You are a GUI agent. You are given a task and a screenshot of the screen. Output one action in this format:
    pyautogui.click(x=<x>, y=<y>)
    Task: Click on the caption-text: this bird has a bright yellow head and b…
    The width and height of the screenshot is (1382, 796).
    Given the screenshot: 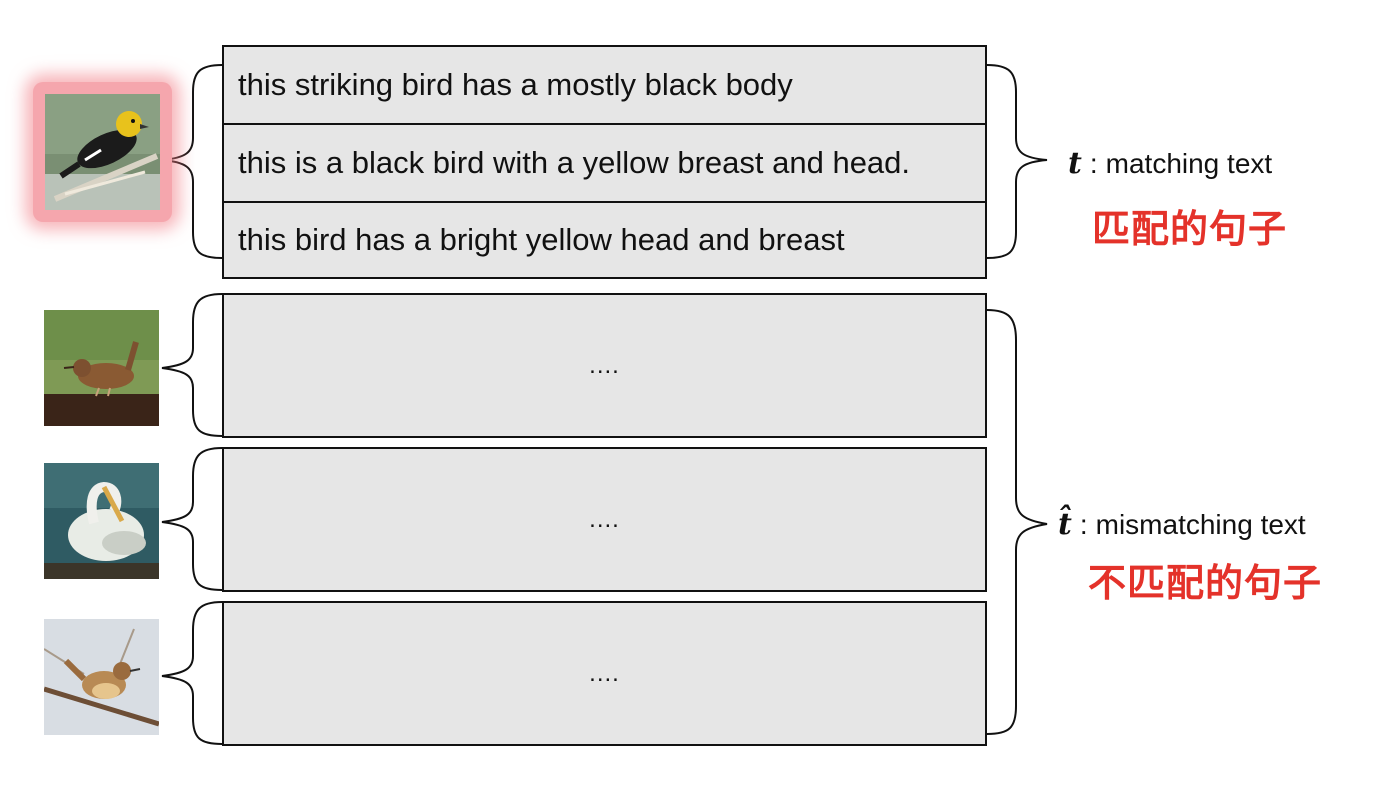 What is the action you would take?
    pyautogui.click(x=541, y=239)
    